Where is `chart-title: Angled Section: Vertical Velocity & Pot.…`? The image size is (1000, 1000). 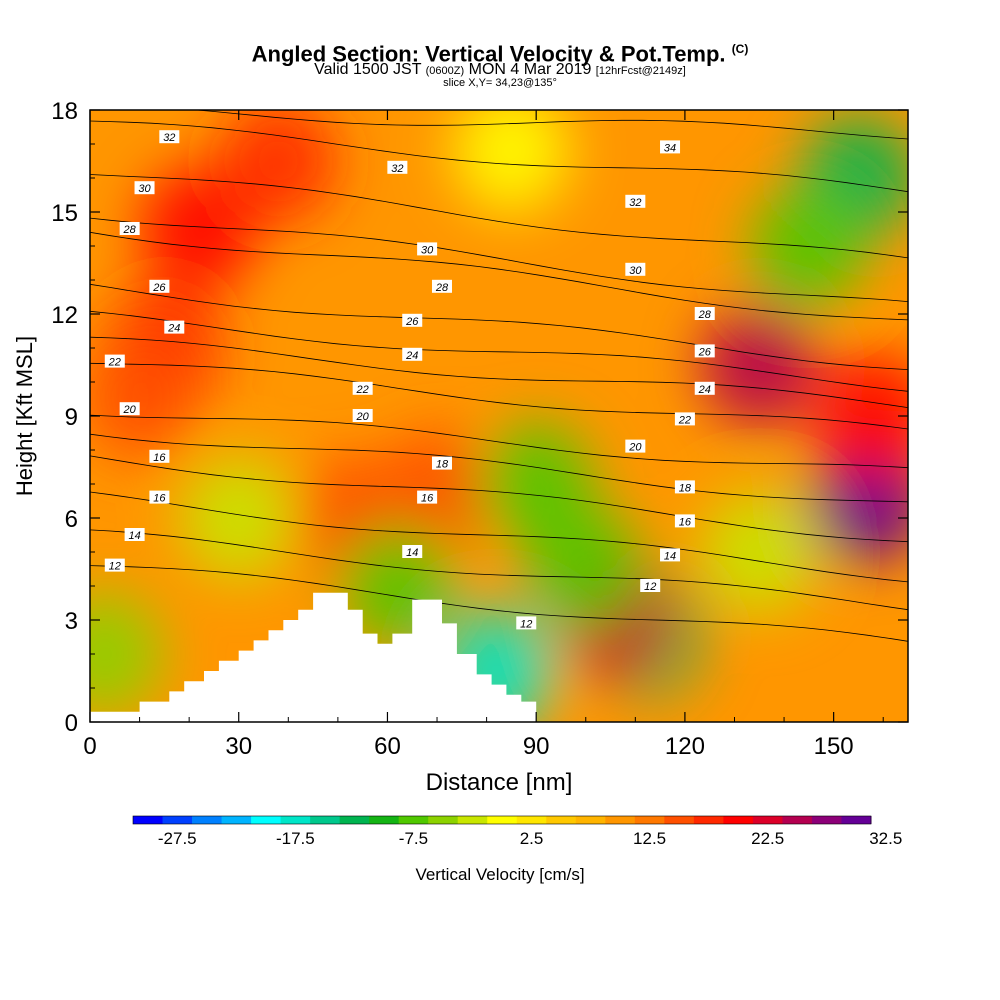 chart-title: Angled Section: Vertical Velocity & Pot.… is located at coordinates (500, 51).